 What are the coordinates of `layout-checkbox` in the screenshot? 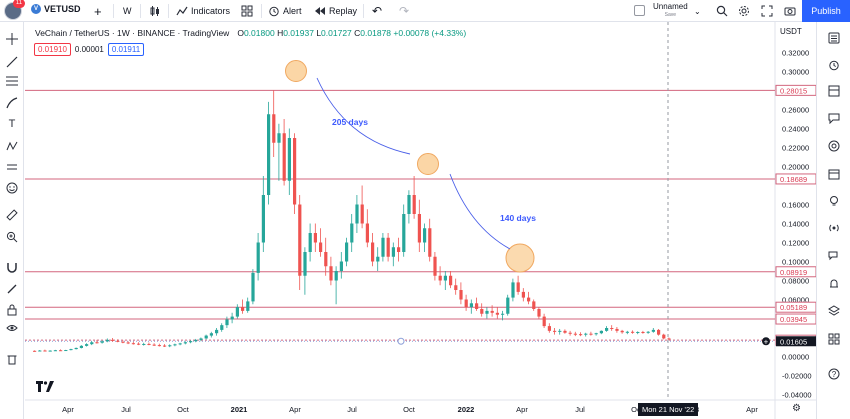 It's located at (639, 10).